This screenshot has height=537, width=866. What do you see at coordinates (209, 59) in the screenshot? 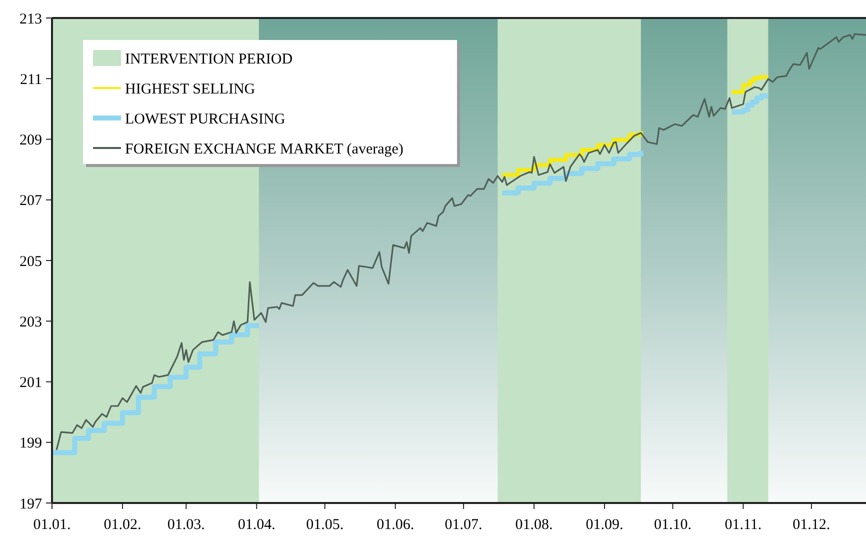
I see `band-label: INTERVENTION PERIOD` at bounding box center [209, 59].